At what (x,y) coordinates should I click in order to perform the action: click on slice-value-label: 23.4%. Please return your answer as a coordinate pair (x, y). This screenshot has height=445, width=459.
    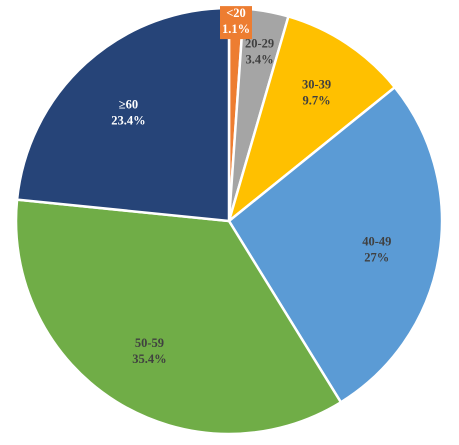
    Looking at the image, I should click on (128, 121).